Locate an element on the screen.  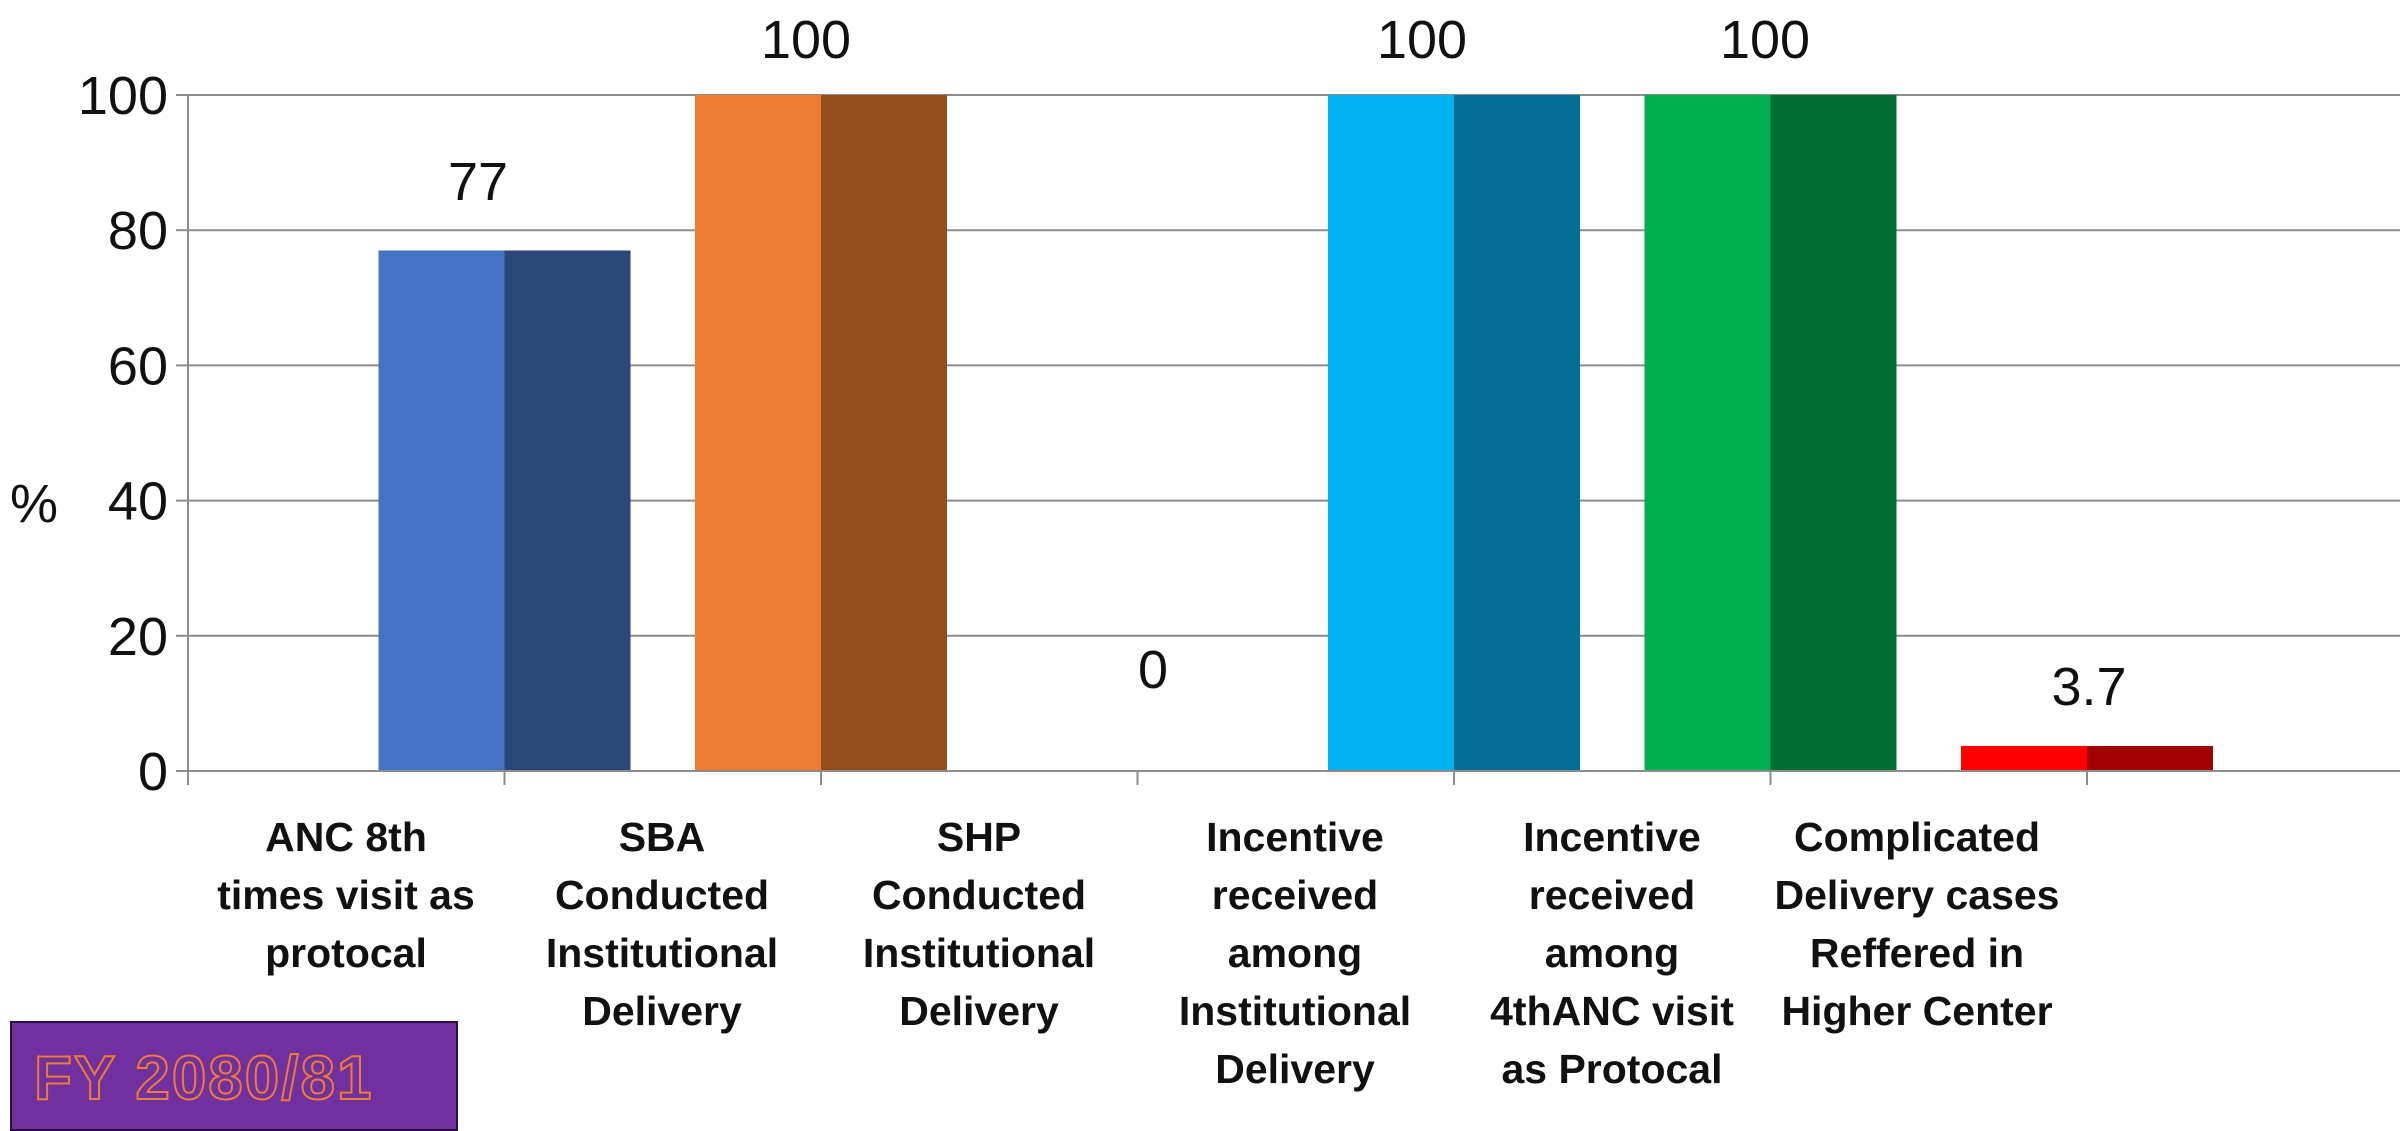
category-label: SHP Conducted Institutional Delivery is located at coordinates (979, 924).